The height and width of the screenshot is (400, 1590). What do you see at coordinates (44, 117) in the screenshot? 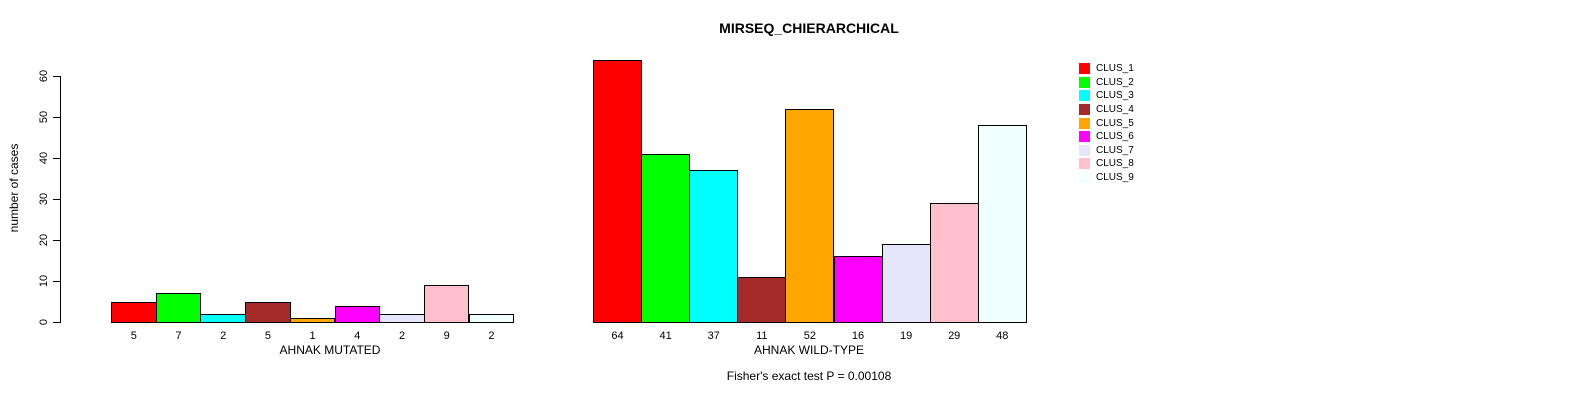
I see `y-axis-tick-label-50: 50` at bounding box center [44, 117].